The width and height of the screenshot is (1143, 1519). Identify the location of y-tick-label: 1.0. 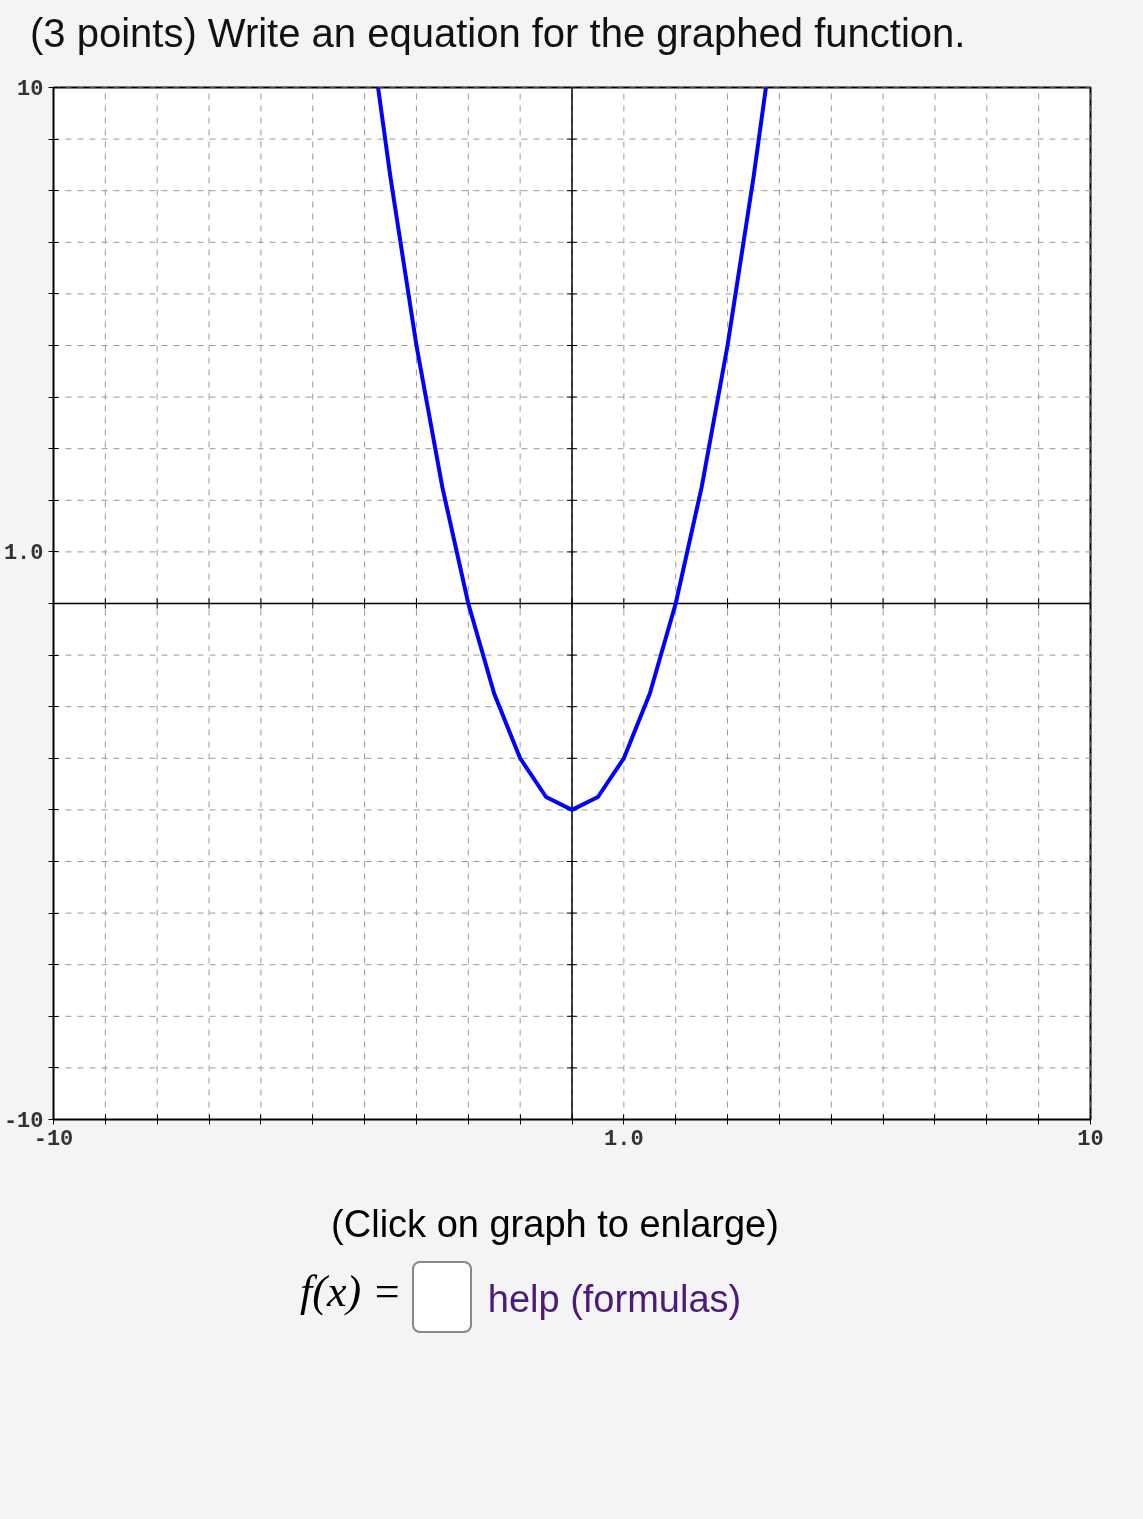
(23, 554).